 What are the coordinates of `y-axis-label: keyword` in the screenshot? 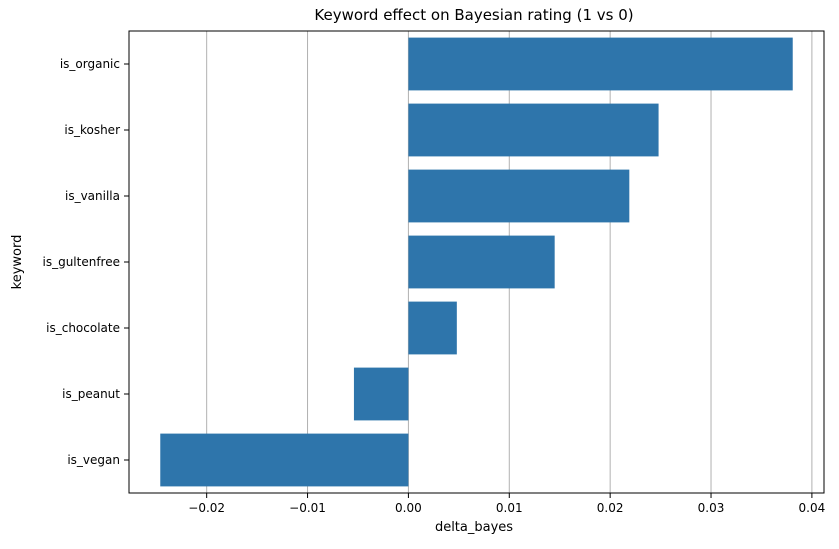 It's located at (17, 262).